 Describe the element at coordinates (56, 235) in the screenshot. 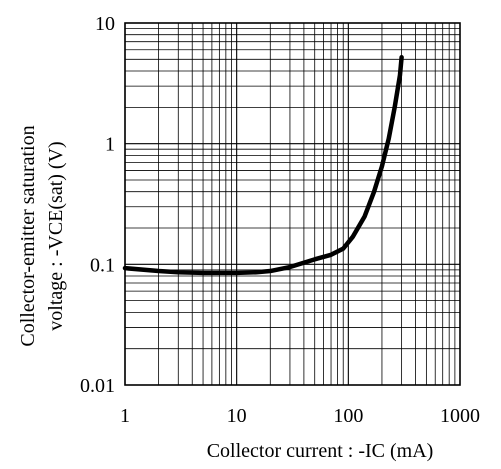

I see `y-axis-label-line-2: voltage : -VCE(sat) (V)` at that location.